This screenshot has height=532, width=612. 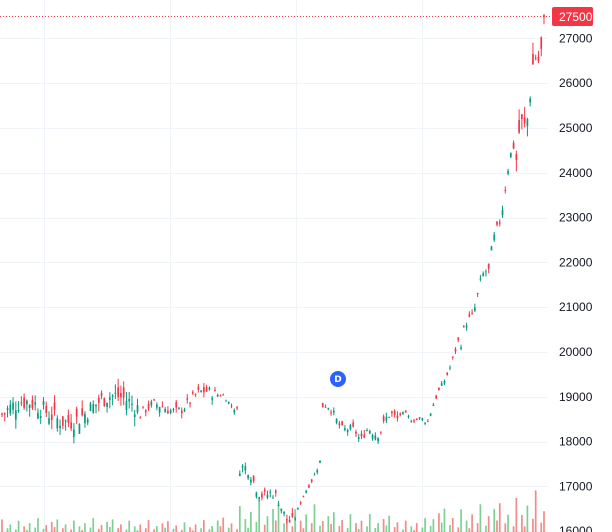 I want to click on y-tick-label: 25000, so click(x=576, y=128).